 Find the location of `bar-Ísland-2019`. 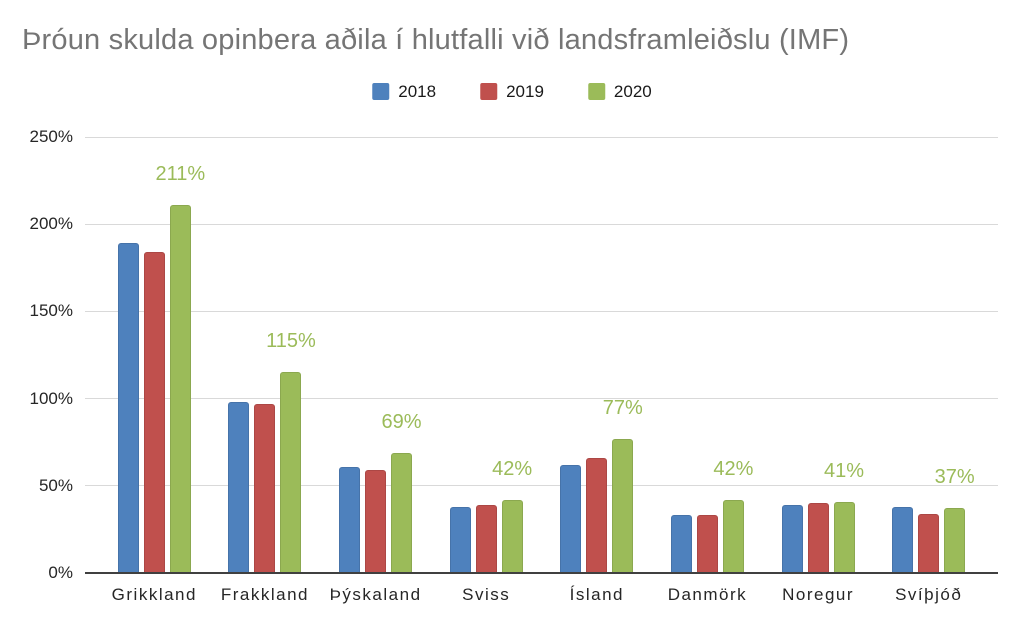

bar-Ísland-2019 is located at coordinates (597, 515).